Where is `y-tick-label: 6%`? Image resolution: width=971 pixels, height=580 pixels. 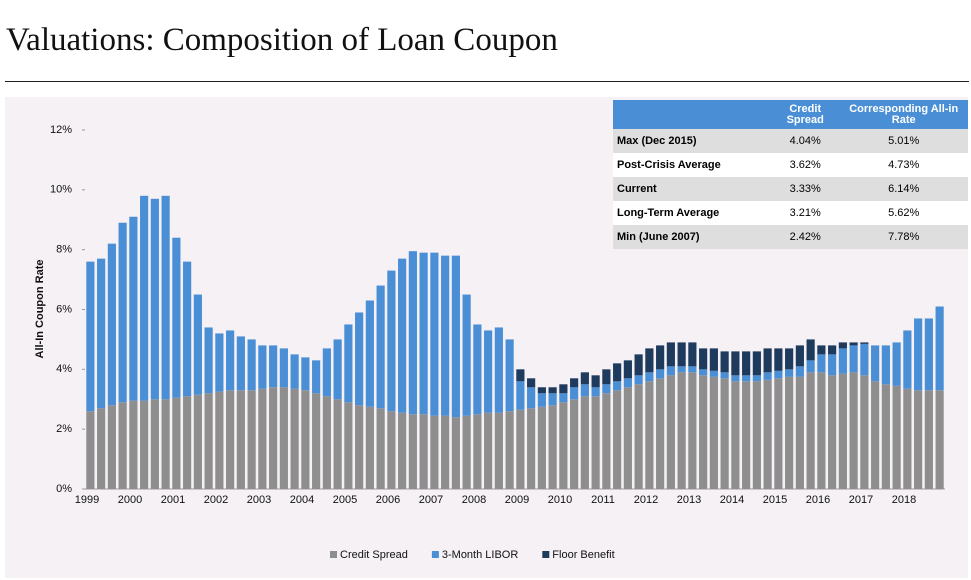
y-tick-label: 6% is located at coordinates (64, 309).